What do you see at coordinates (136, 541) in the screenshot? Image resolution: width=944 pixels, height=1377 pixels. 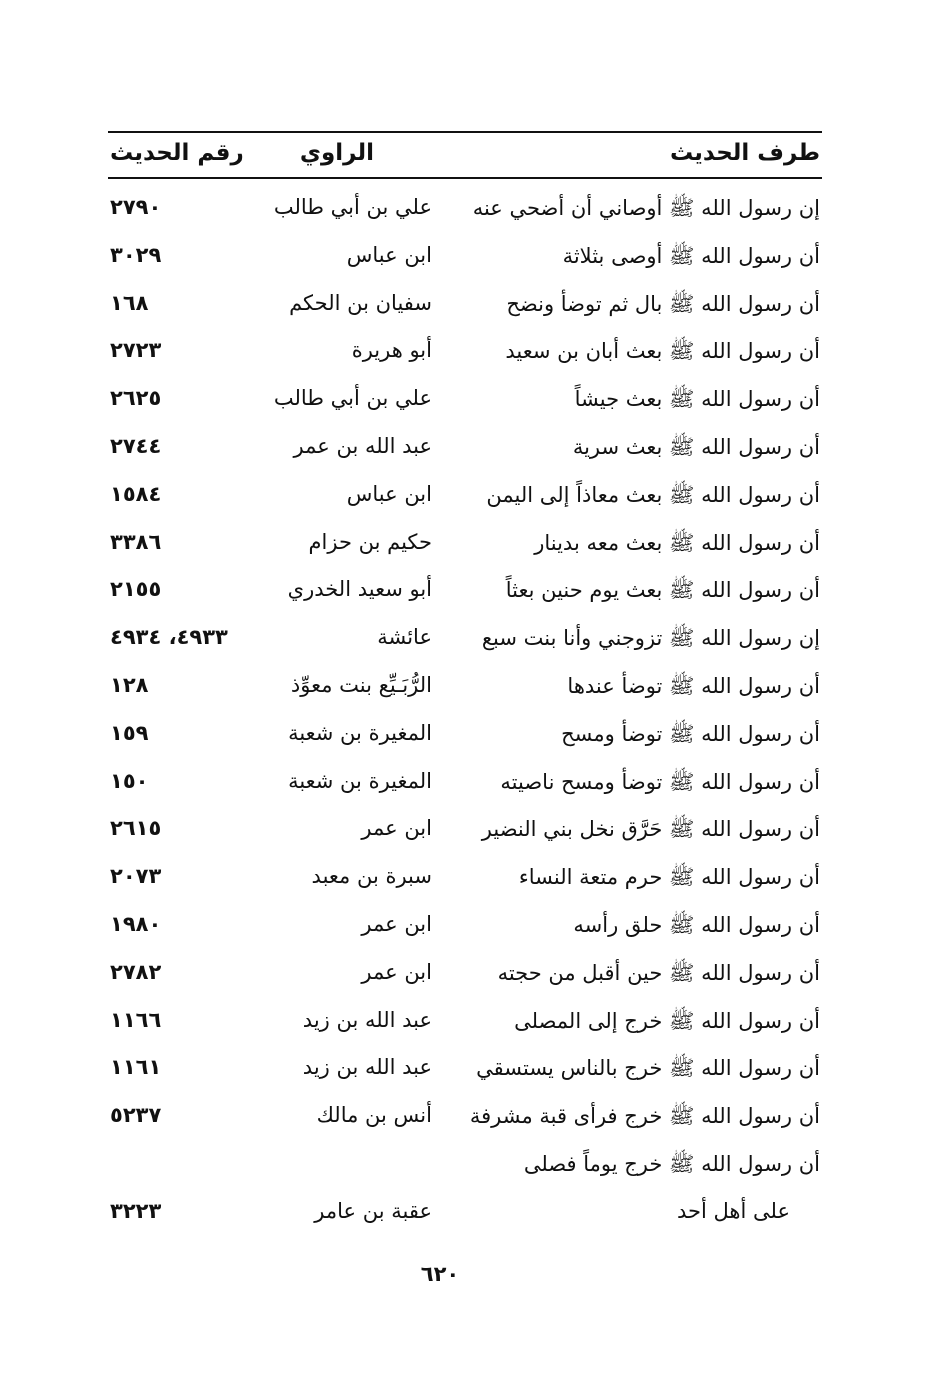 I see `hadith-number: ٣٣٨٦` at bounding box center [136, 541].